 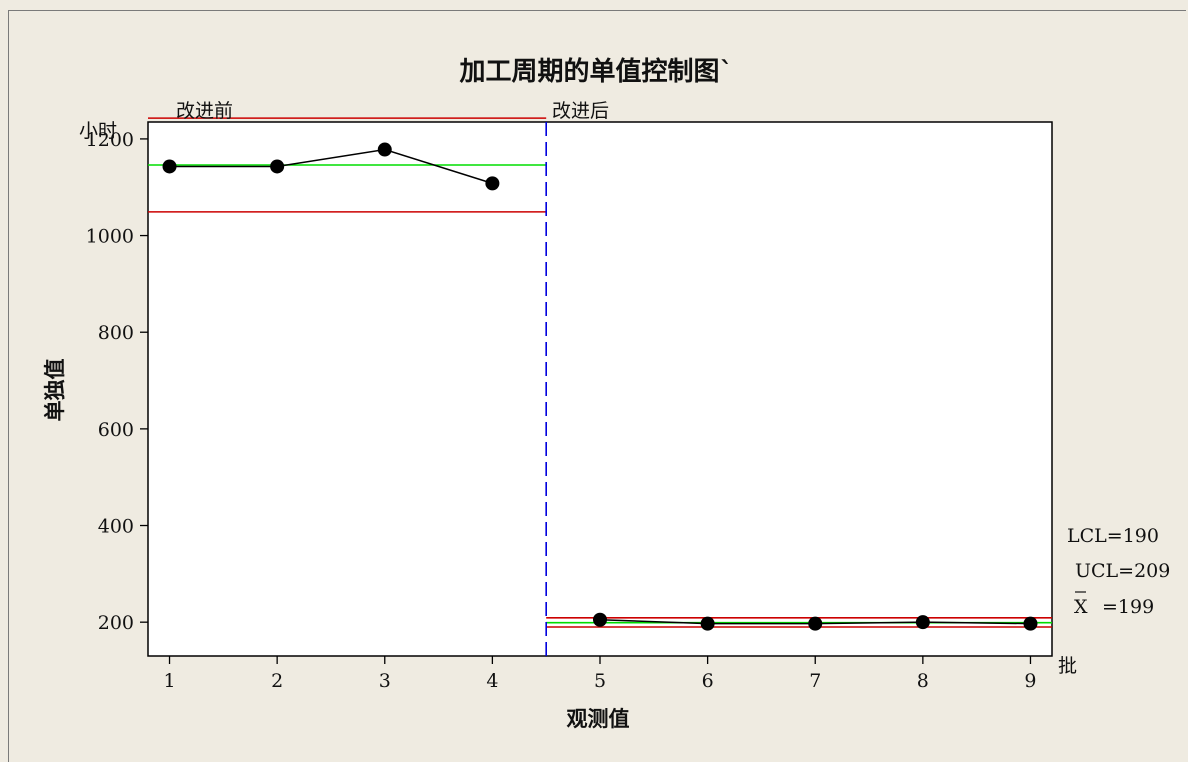 I want to click on stage-label-before: 改进前, so click(x=204, y=111).